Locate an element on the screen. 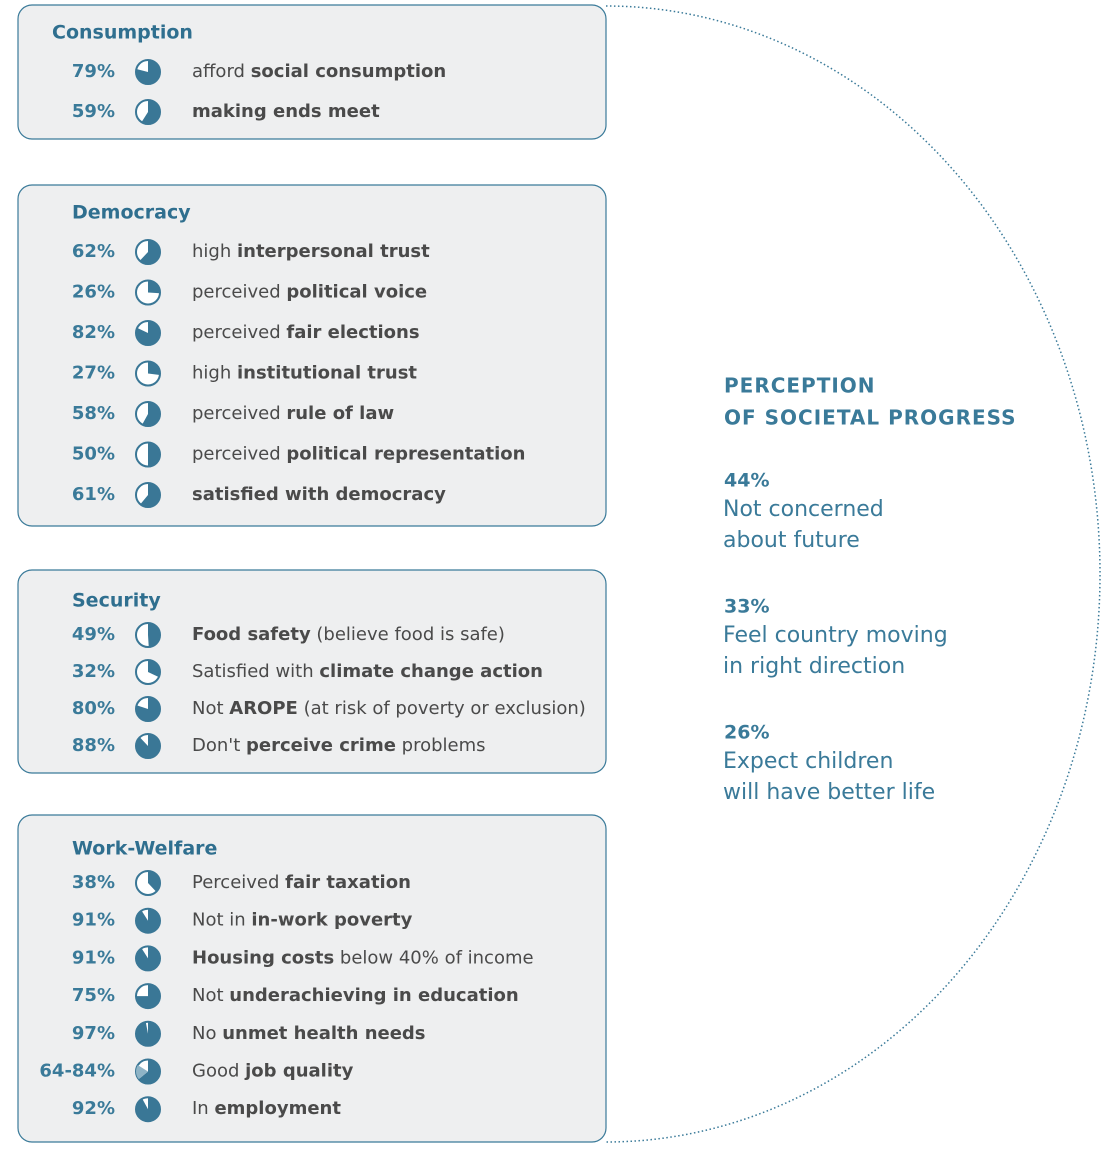  item-text: No unmet health needs is located at coordinates (309, 1033).